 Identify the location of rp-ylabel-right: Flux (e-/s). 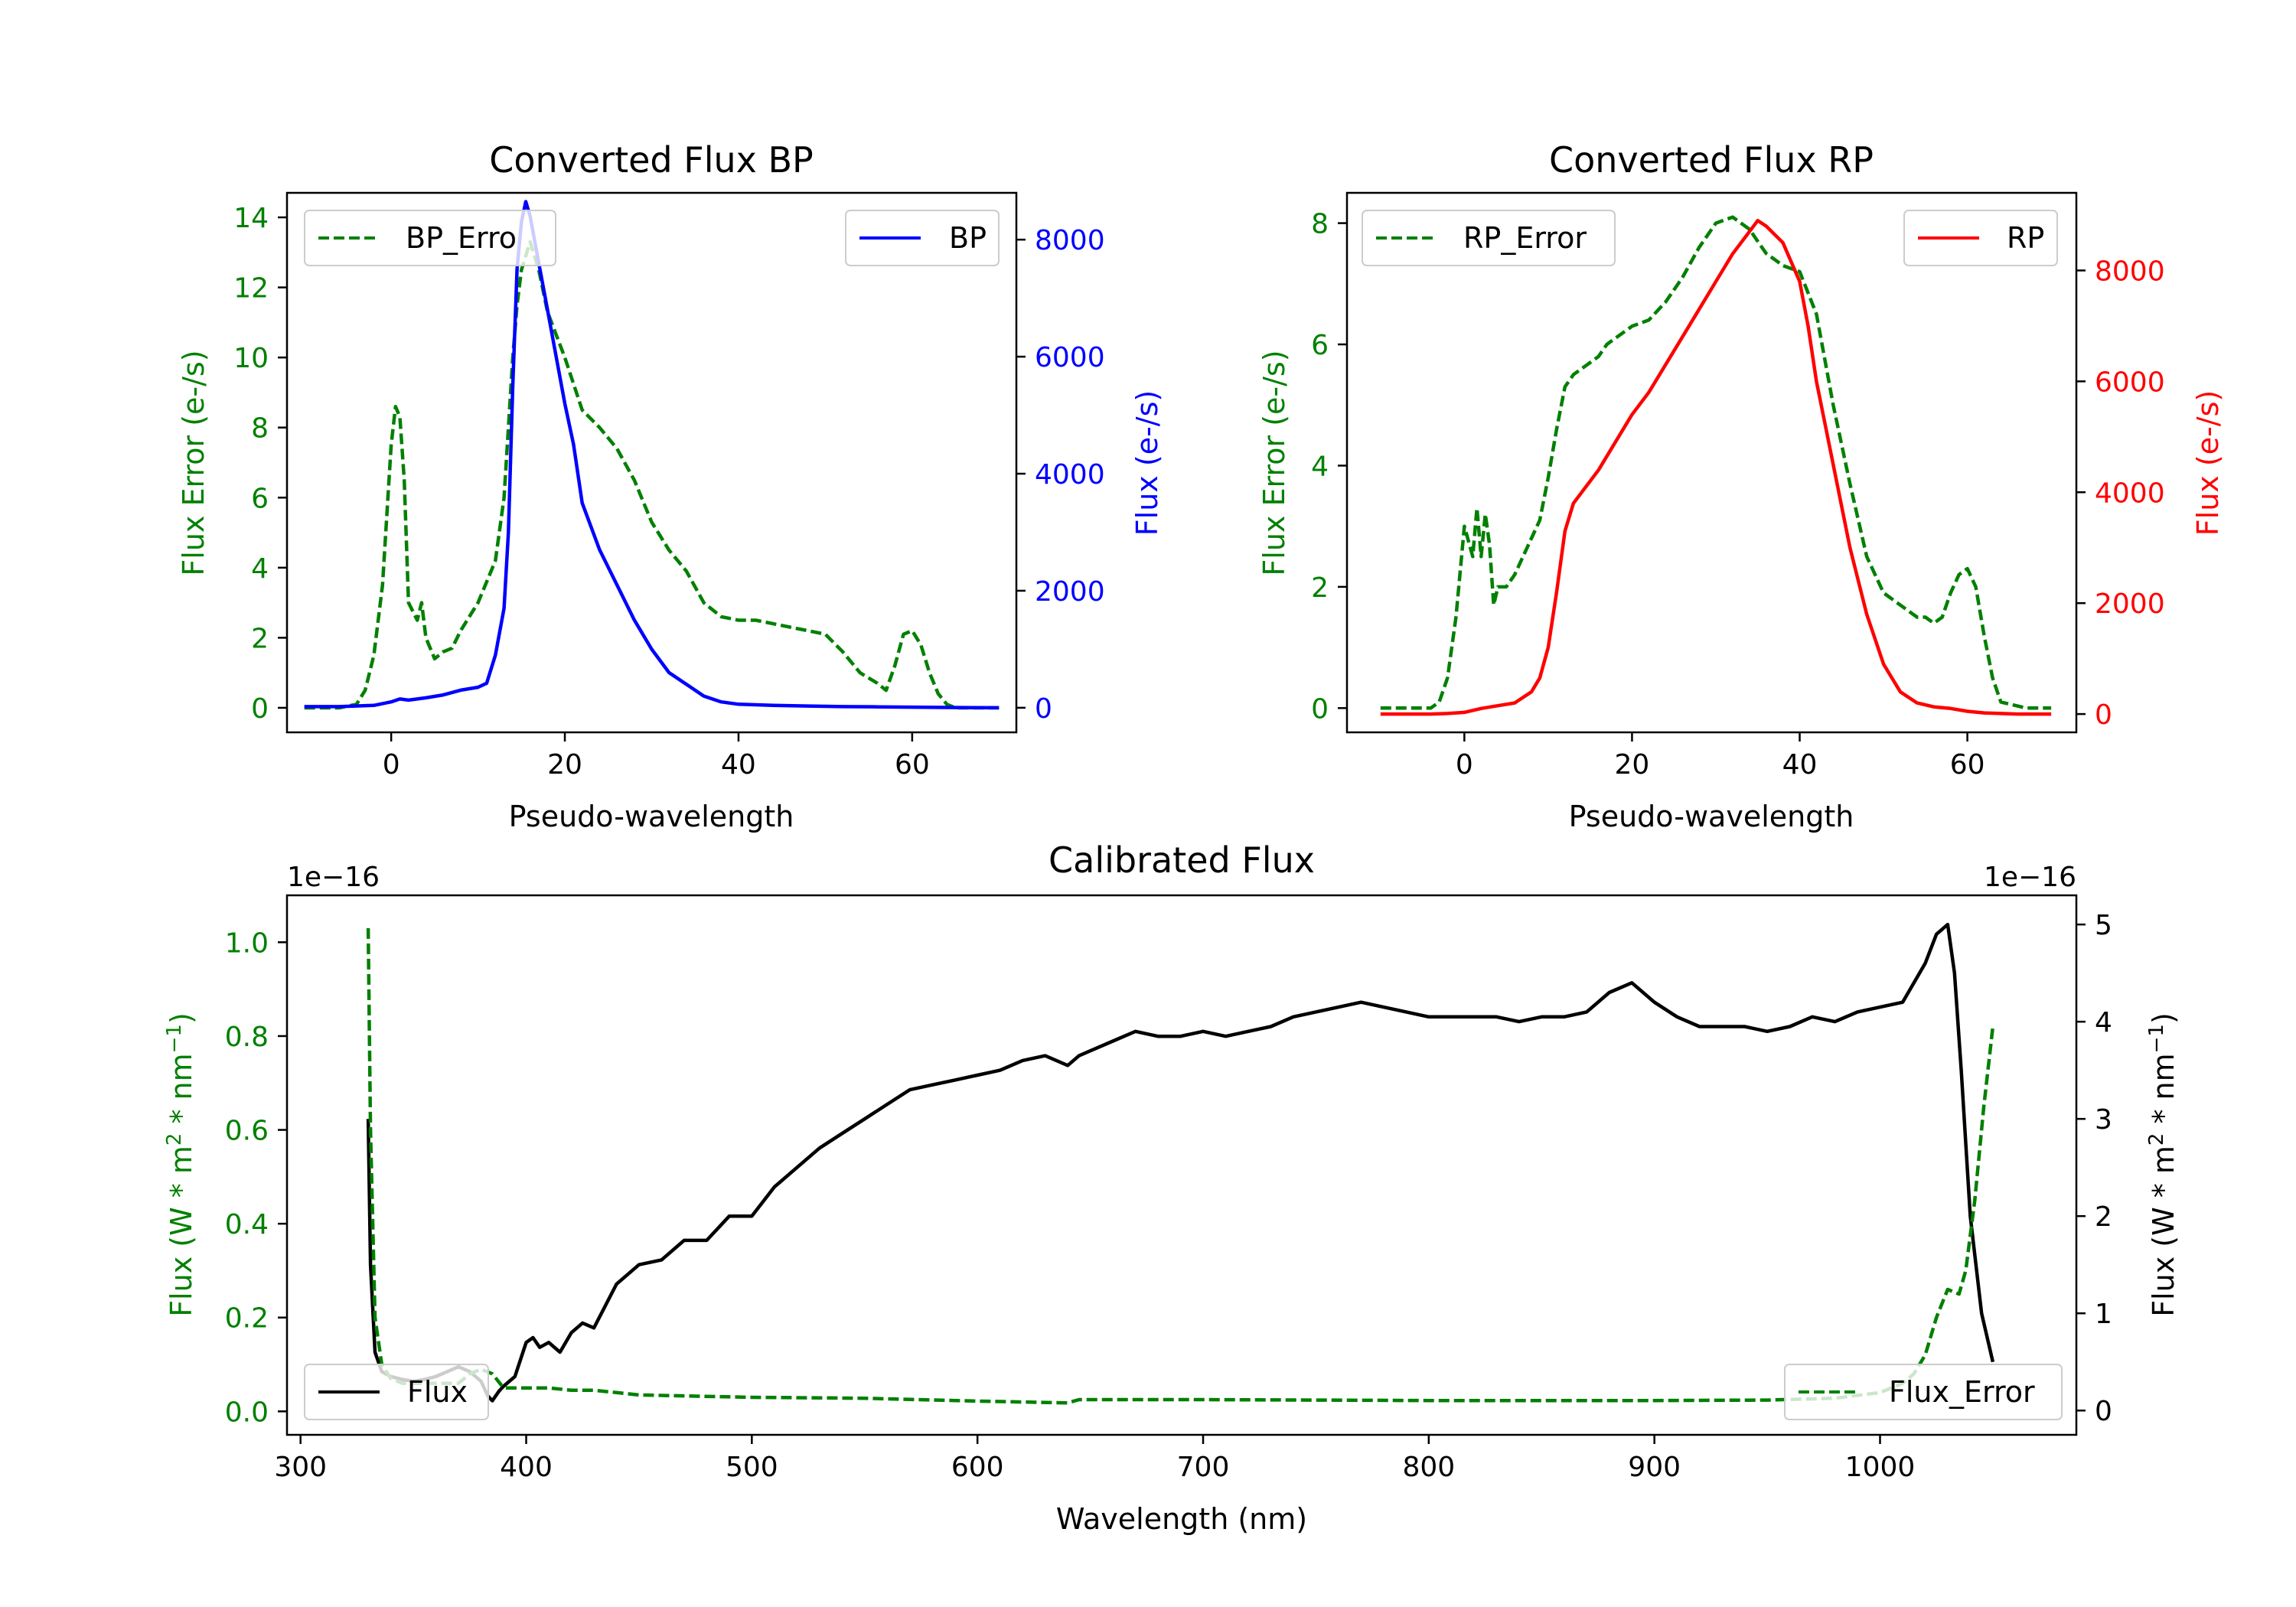
(2208, 463).